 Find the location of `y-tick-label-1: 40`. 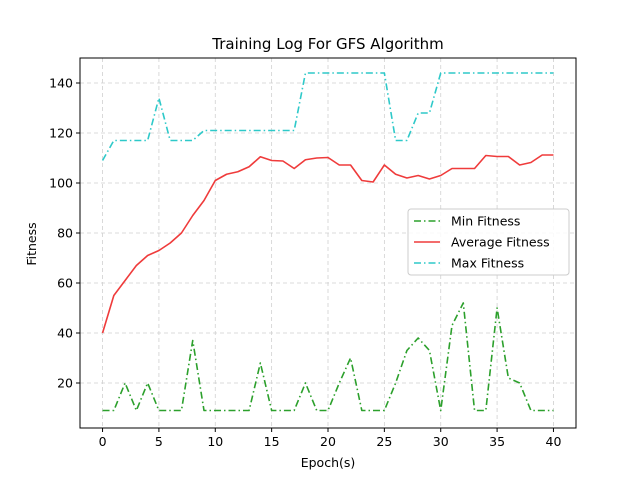

y-tick-label-1: 40 is located at coordinates (65, 333).